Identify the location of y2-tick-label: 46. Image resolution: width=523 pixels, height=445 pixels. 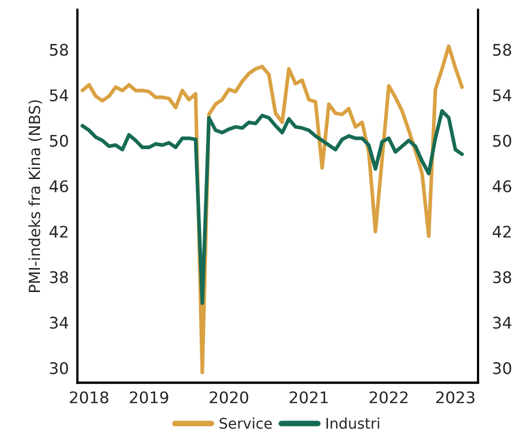
(502, 186).